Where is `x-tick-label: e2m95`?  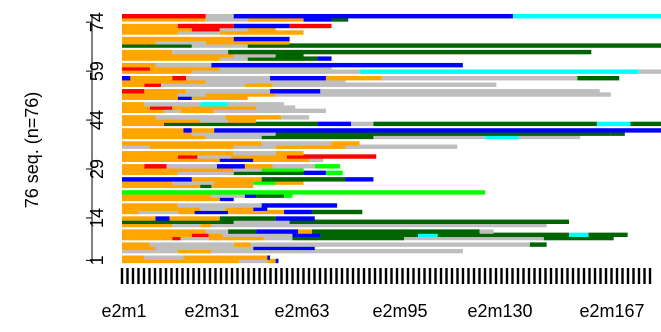 x-tick-label: e2m95 is located at coordinates (399, 311).